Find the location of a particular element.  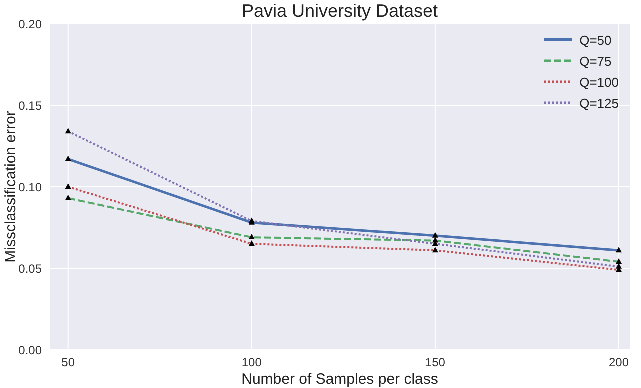

y-tick-label: 0.00 is located at coordinates (30, 350).